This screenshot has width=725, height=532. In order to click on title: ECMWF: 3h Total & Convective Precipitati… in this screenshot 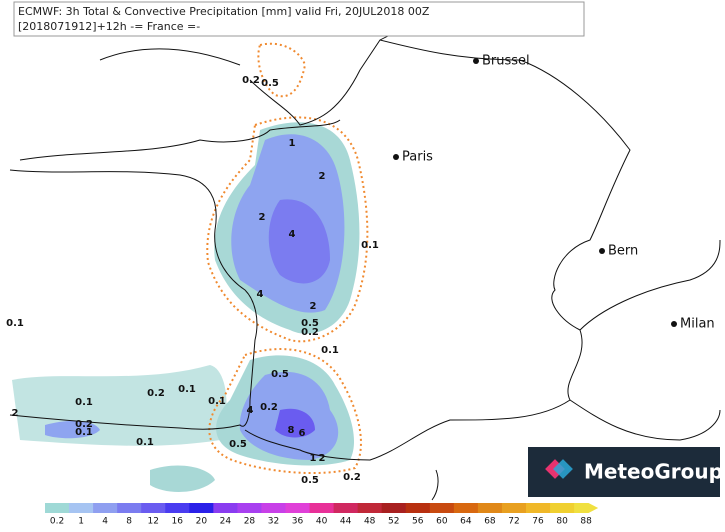, I will do `click(224, 11)`.